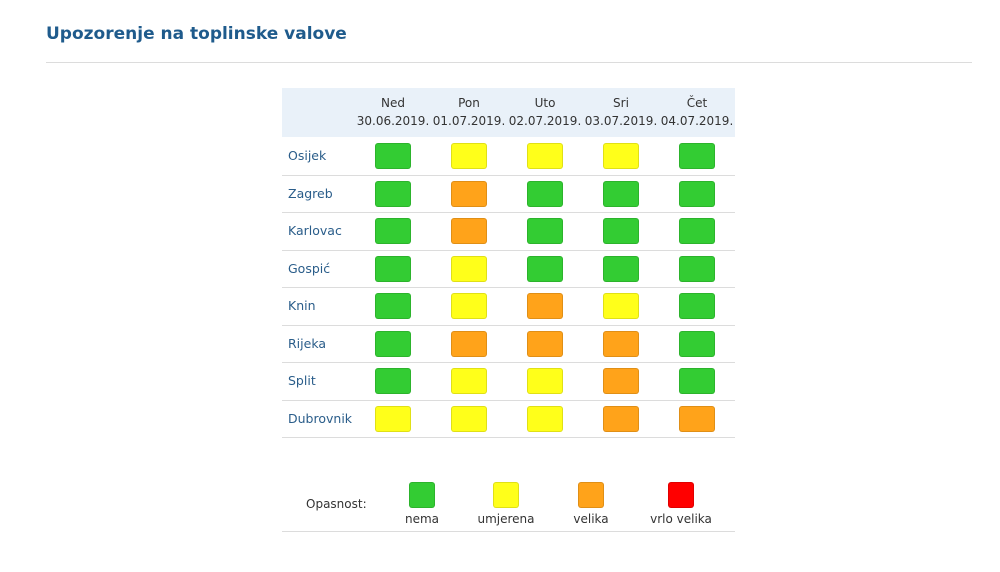 Image resolution: width=1000 pixels, height=572 pixels. I want to click on legend-label: nema, so click(422, 519).